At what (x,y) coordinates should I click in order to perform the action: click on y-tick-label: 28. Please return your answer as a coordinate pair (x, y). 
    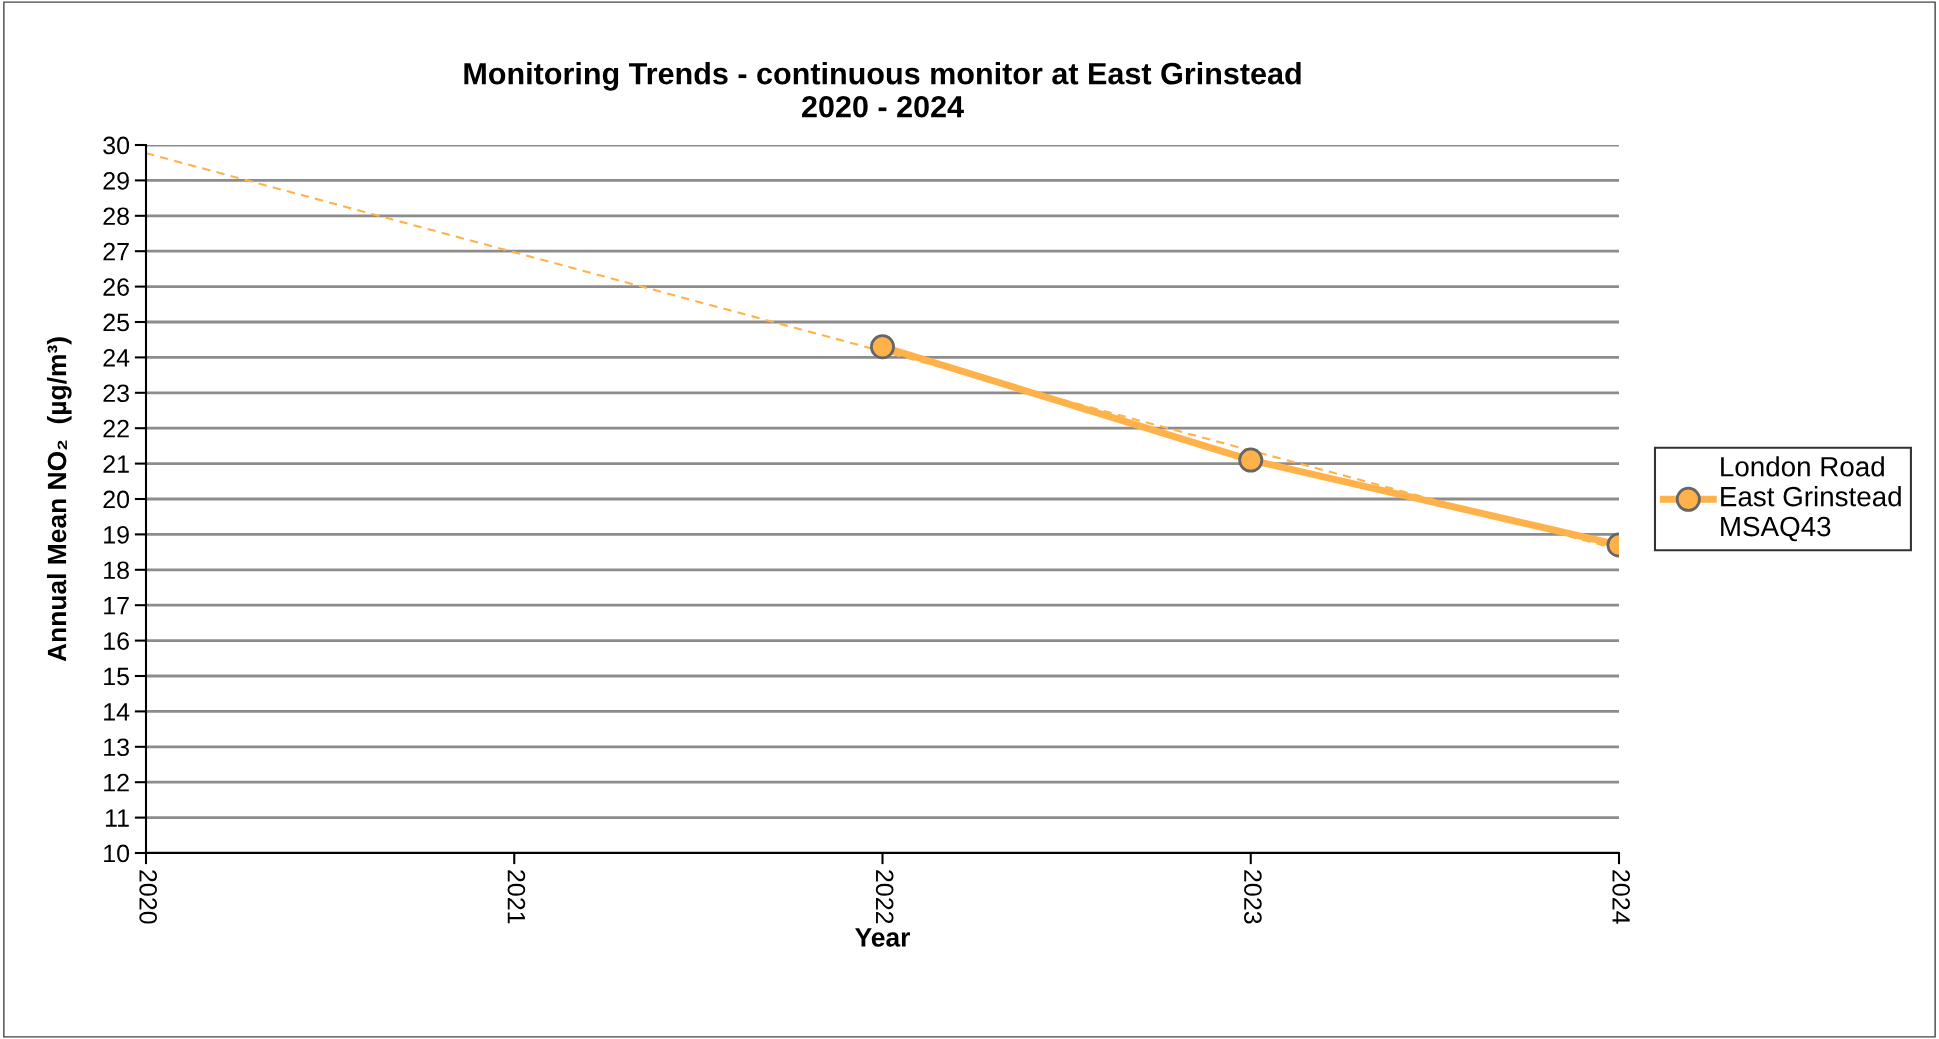
    Looking at the image, I should click on (116, 216).